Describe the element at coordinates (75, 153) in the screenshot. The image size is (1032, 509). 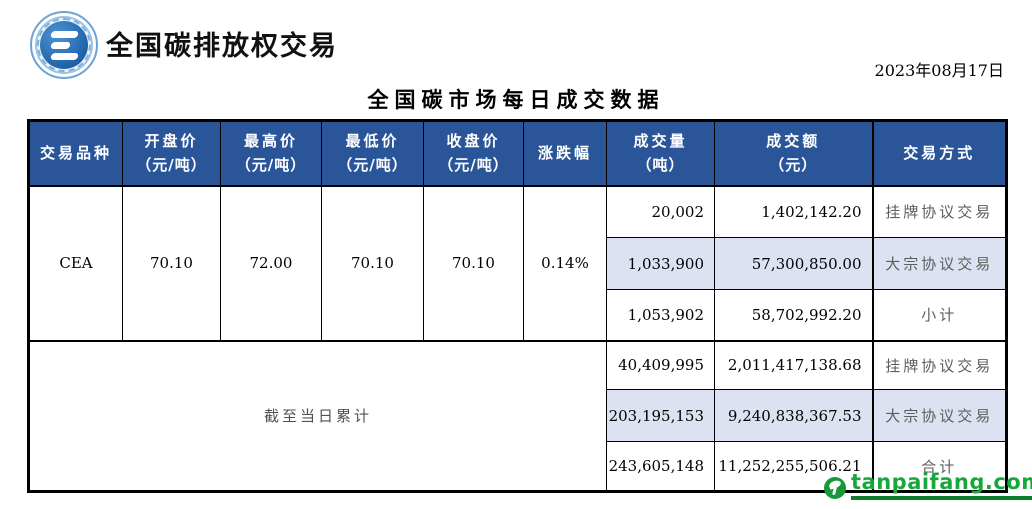
I see `col-header-product: 交易品种` at that location.